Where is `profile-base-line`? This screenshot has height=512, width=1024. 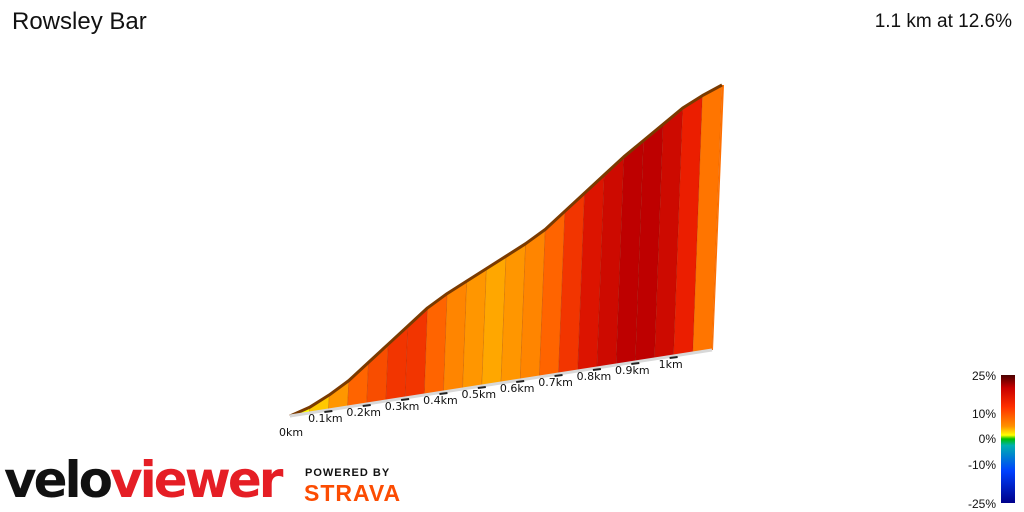
profile-base-line is located at coordinates (501, 383).